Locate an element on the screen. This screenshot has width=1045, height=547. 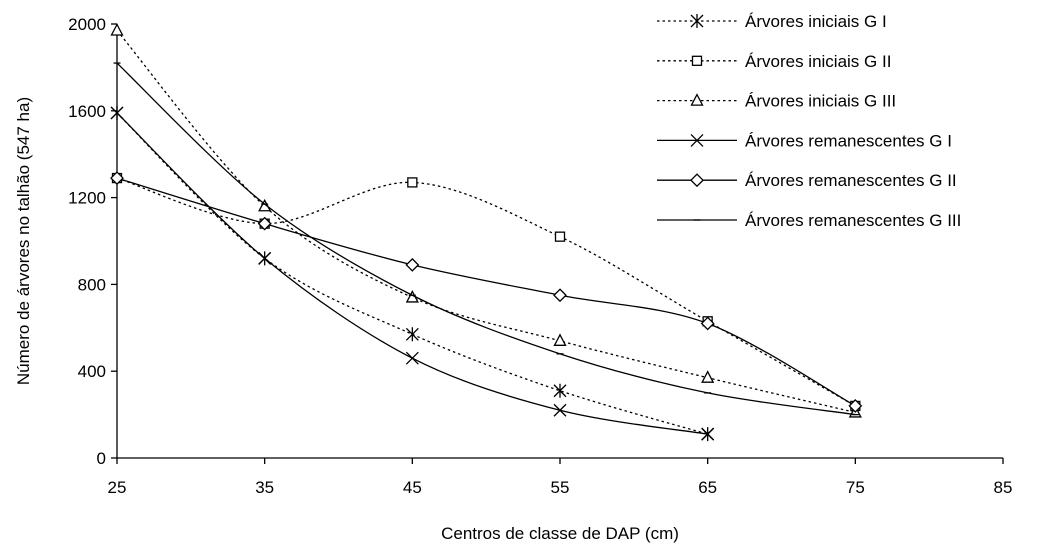
x-tick-label: 85 is located at coordinates (1003, 487).